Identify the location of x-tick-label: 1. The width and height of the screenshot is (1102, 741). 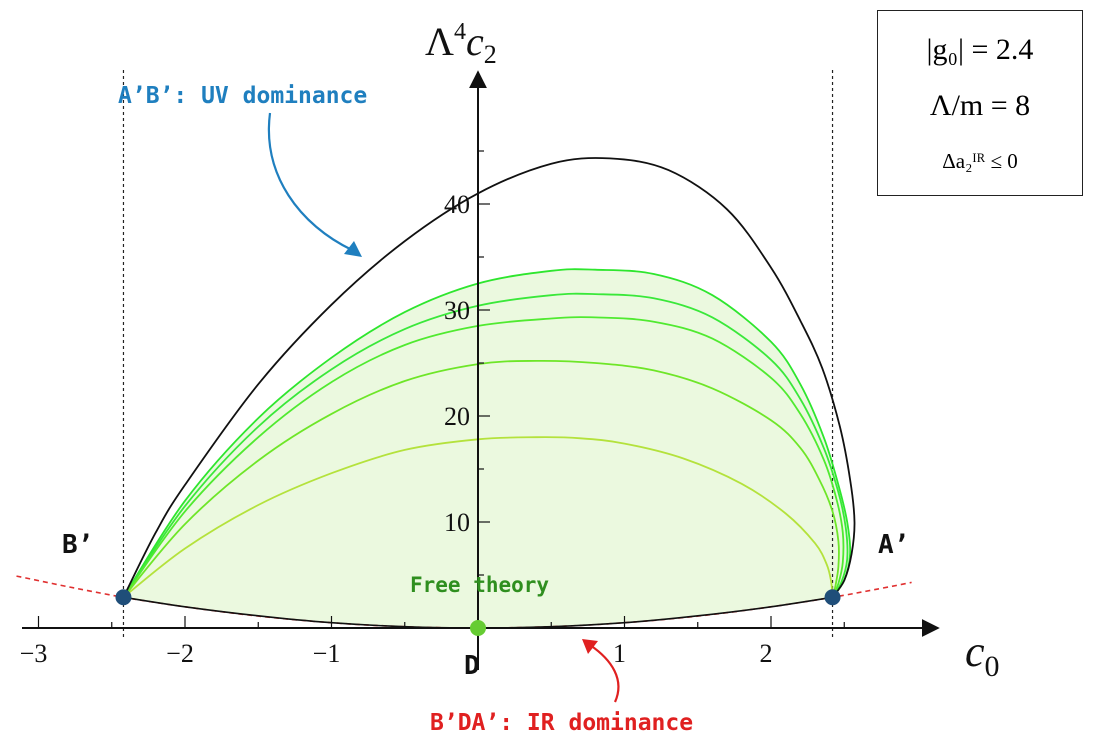
(619, 653).